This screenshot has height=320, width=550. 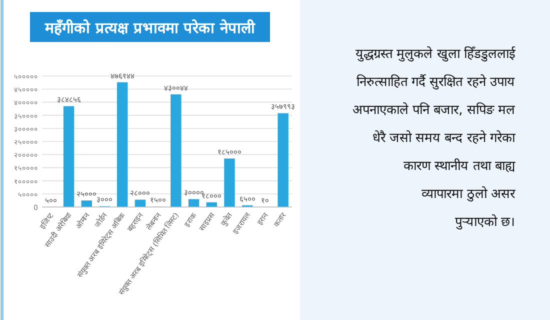 What do you see at coordinates (150, 28) in the screenshot?
I see `chart-title: महँगीको प्रत्यक्ष प्रभावमा परेका नेपाली` at bounding box center [150, 28].